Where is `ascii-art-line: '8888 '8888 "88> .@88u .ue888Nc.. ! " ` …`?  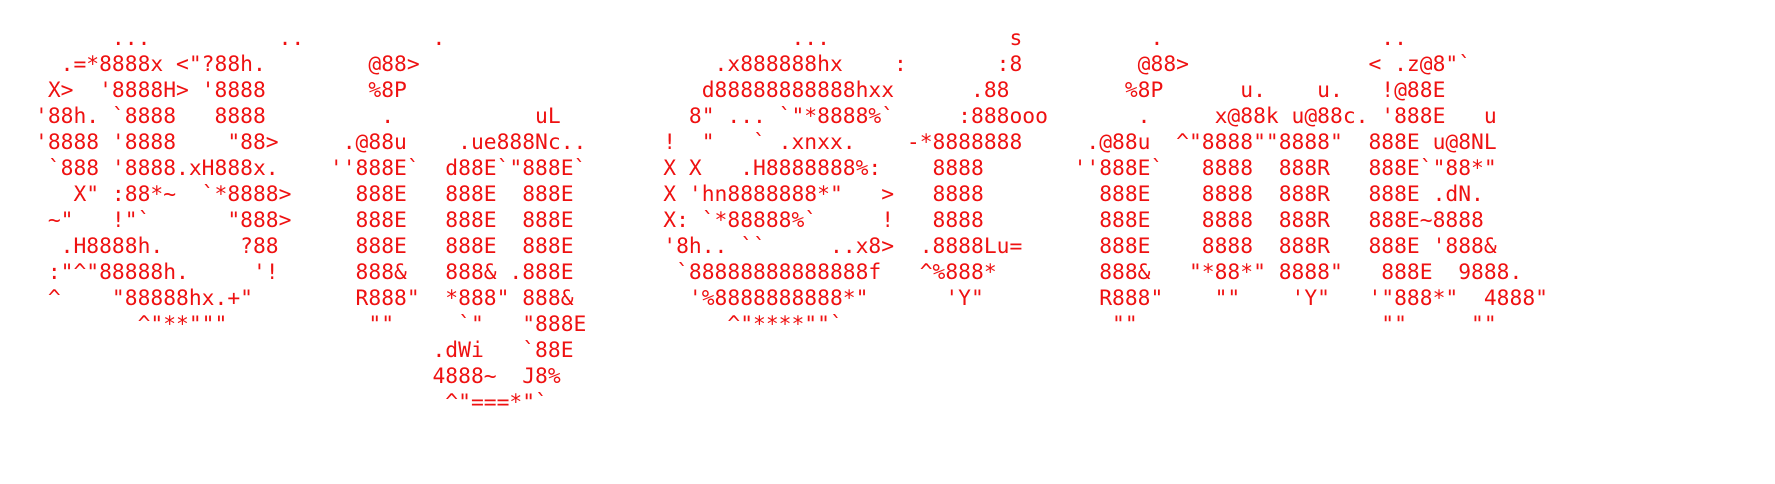 ascii-art-line: '8888 '8888 "88> .@88u .ue888Nc.. ! " ` … is located at coordinates (766, 142).